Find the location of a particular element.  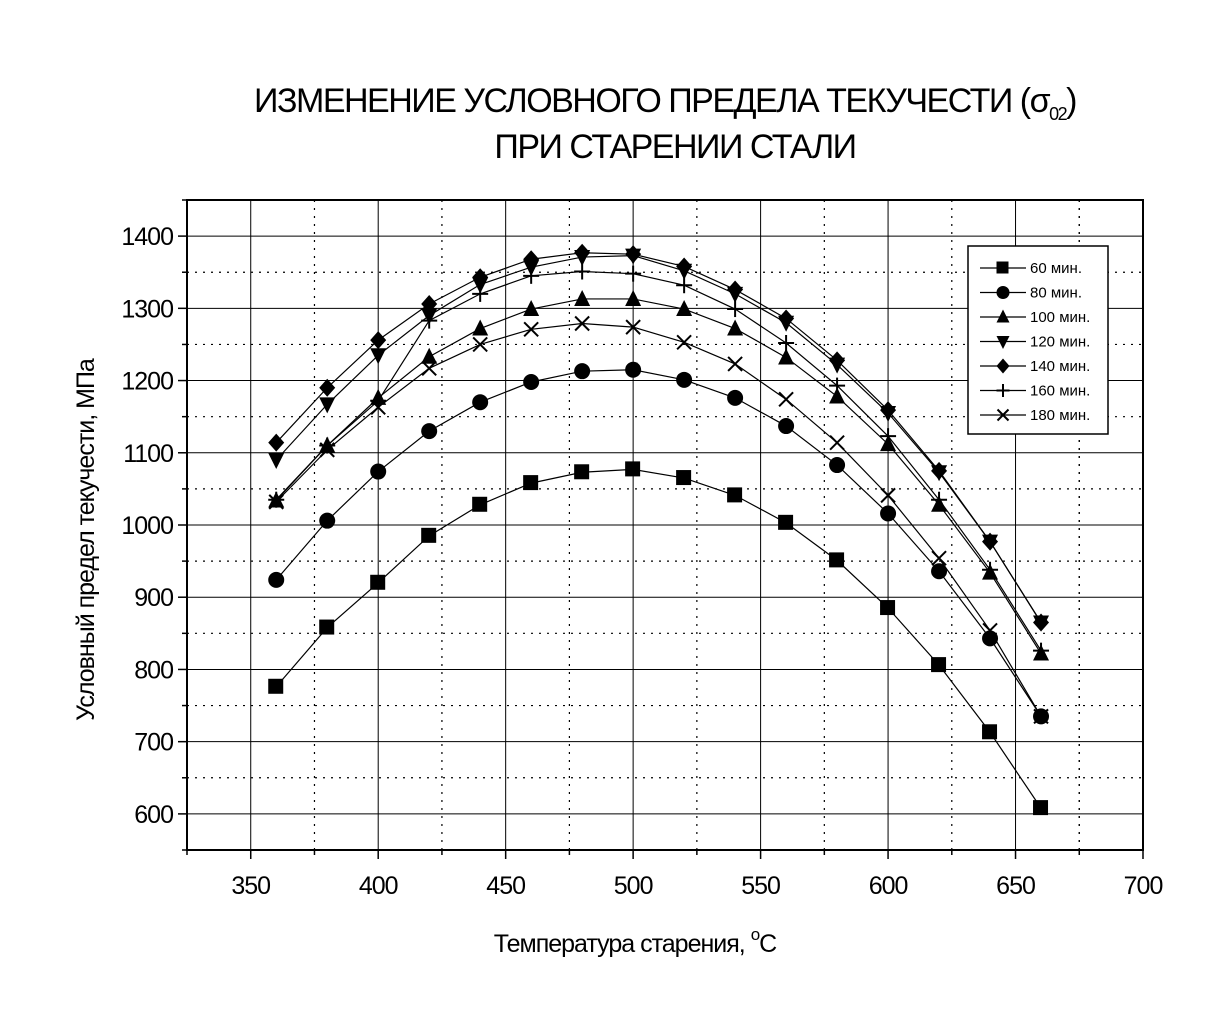

legend-item: 60 мин. is located at coordinates (1031, 268).